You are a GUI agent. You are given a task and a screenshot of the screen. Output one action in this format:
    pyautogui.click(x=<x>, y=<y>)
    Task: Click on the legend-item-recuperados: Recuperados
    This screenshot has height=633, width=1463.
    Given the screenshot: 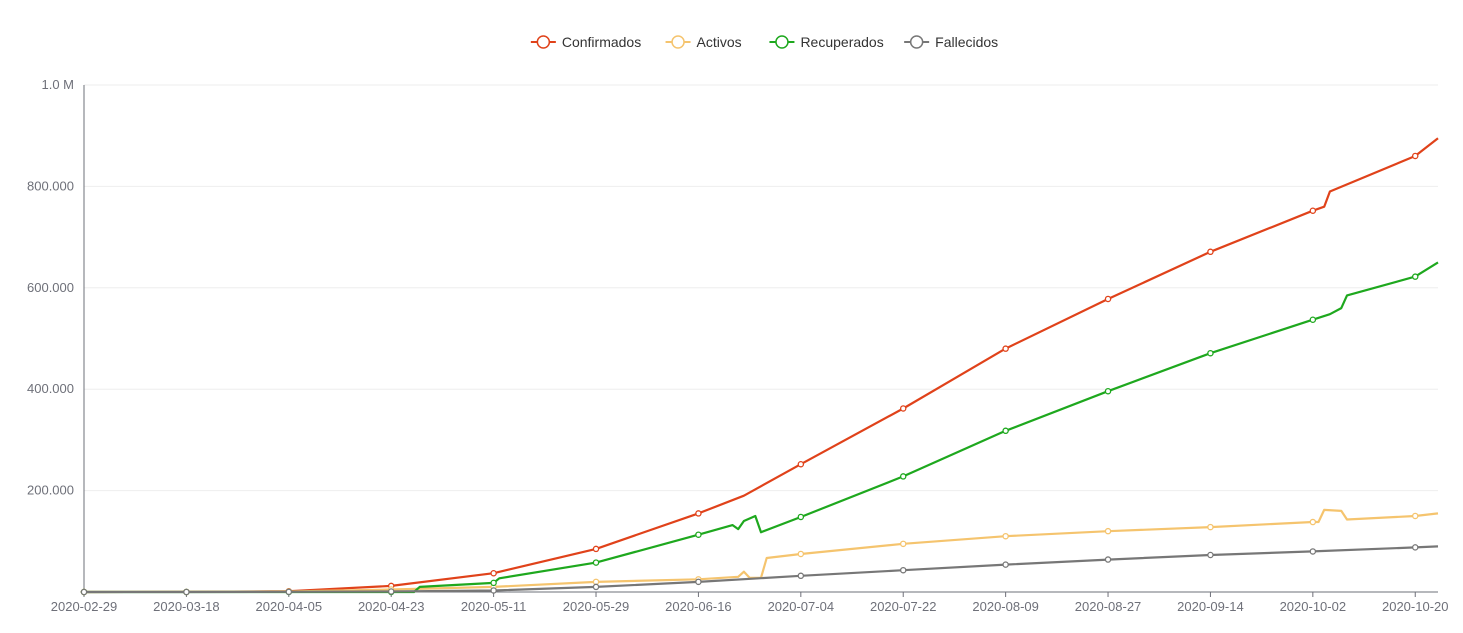 What is the action you would take?
    pyautogui.click(x=826, y=42)
    